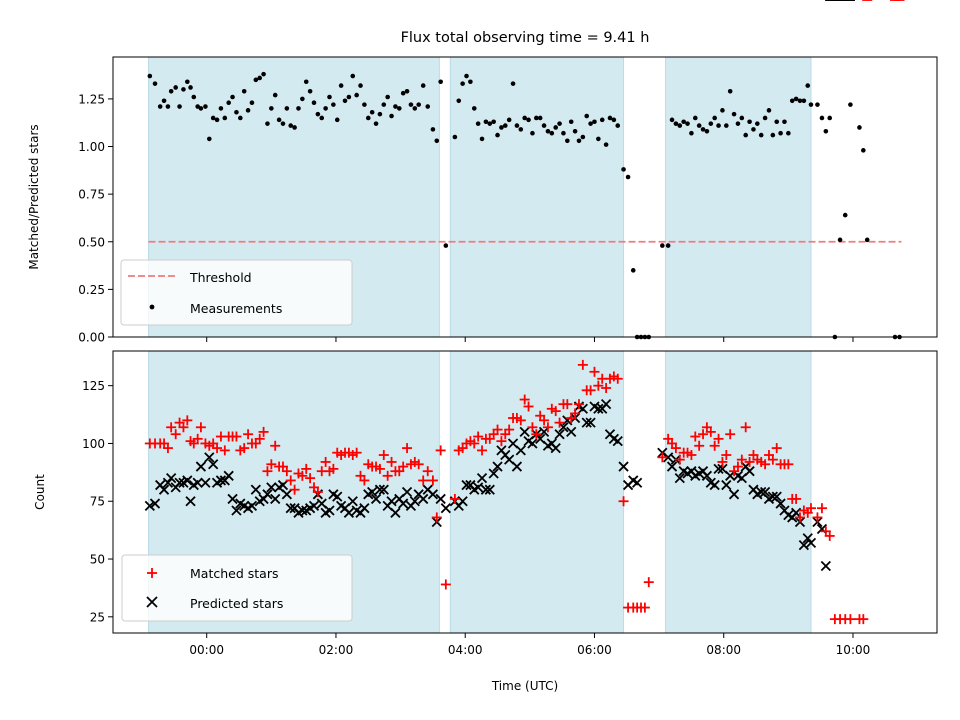  Describe the element at coordinates (97, 560) in the screenshot. I see `y-tick-label: 50` at that location.